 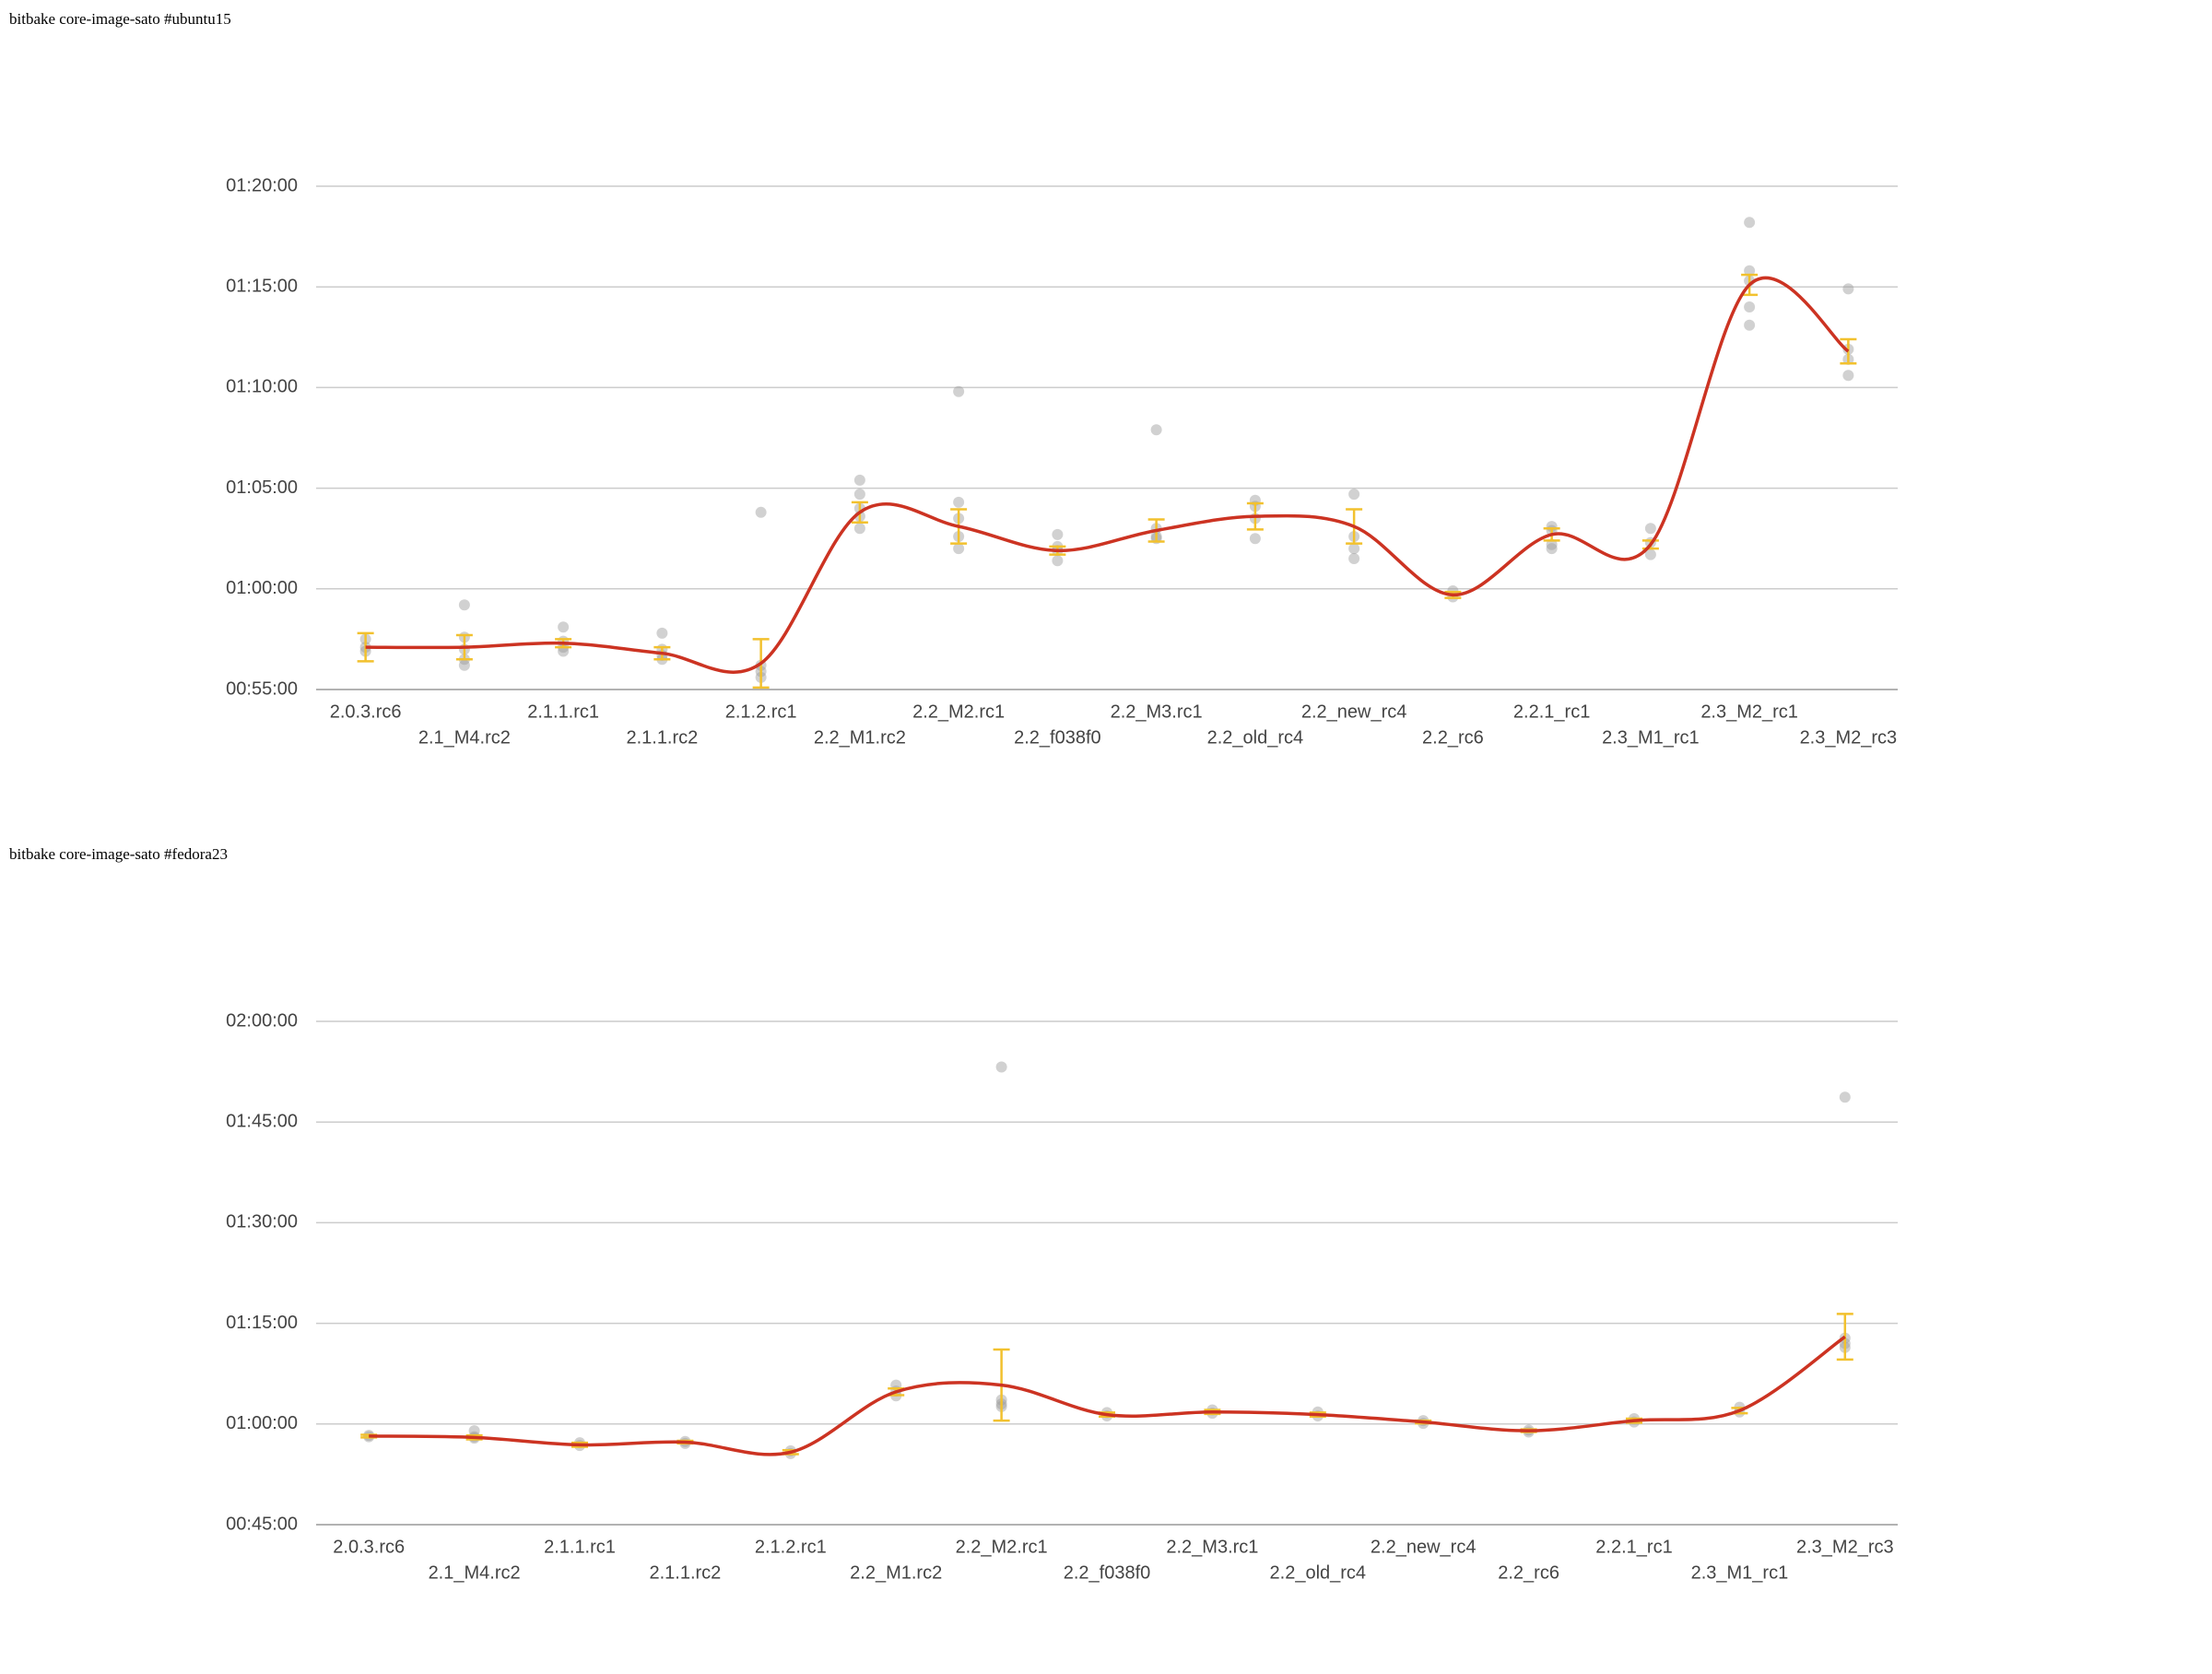 I want to click on y-tick-label: 01:30:00, so click(x=262, y=1222).